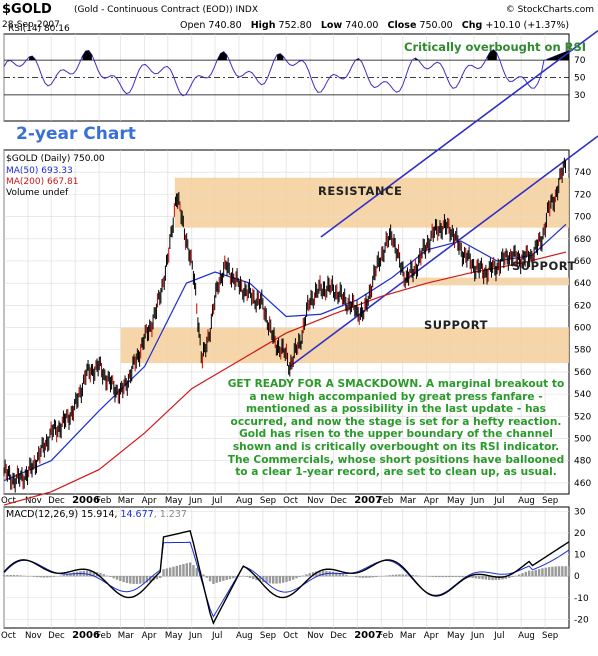 This screenshot has height=656, width=598. Describe the element at coordinates (371, 202) in the screenshot. I see `zone-resistance` at that location.